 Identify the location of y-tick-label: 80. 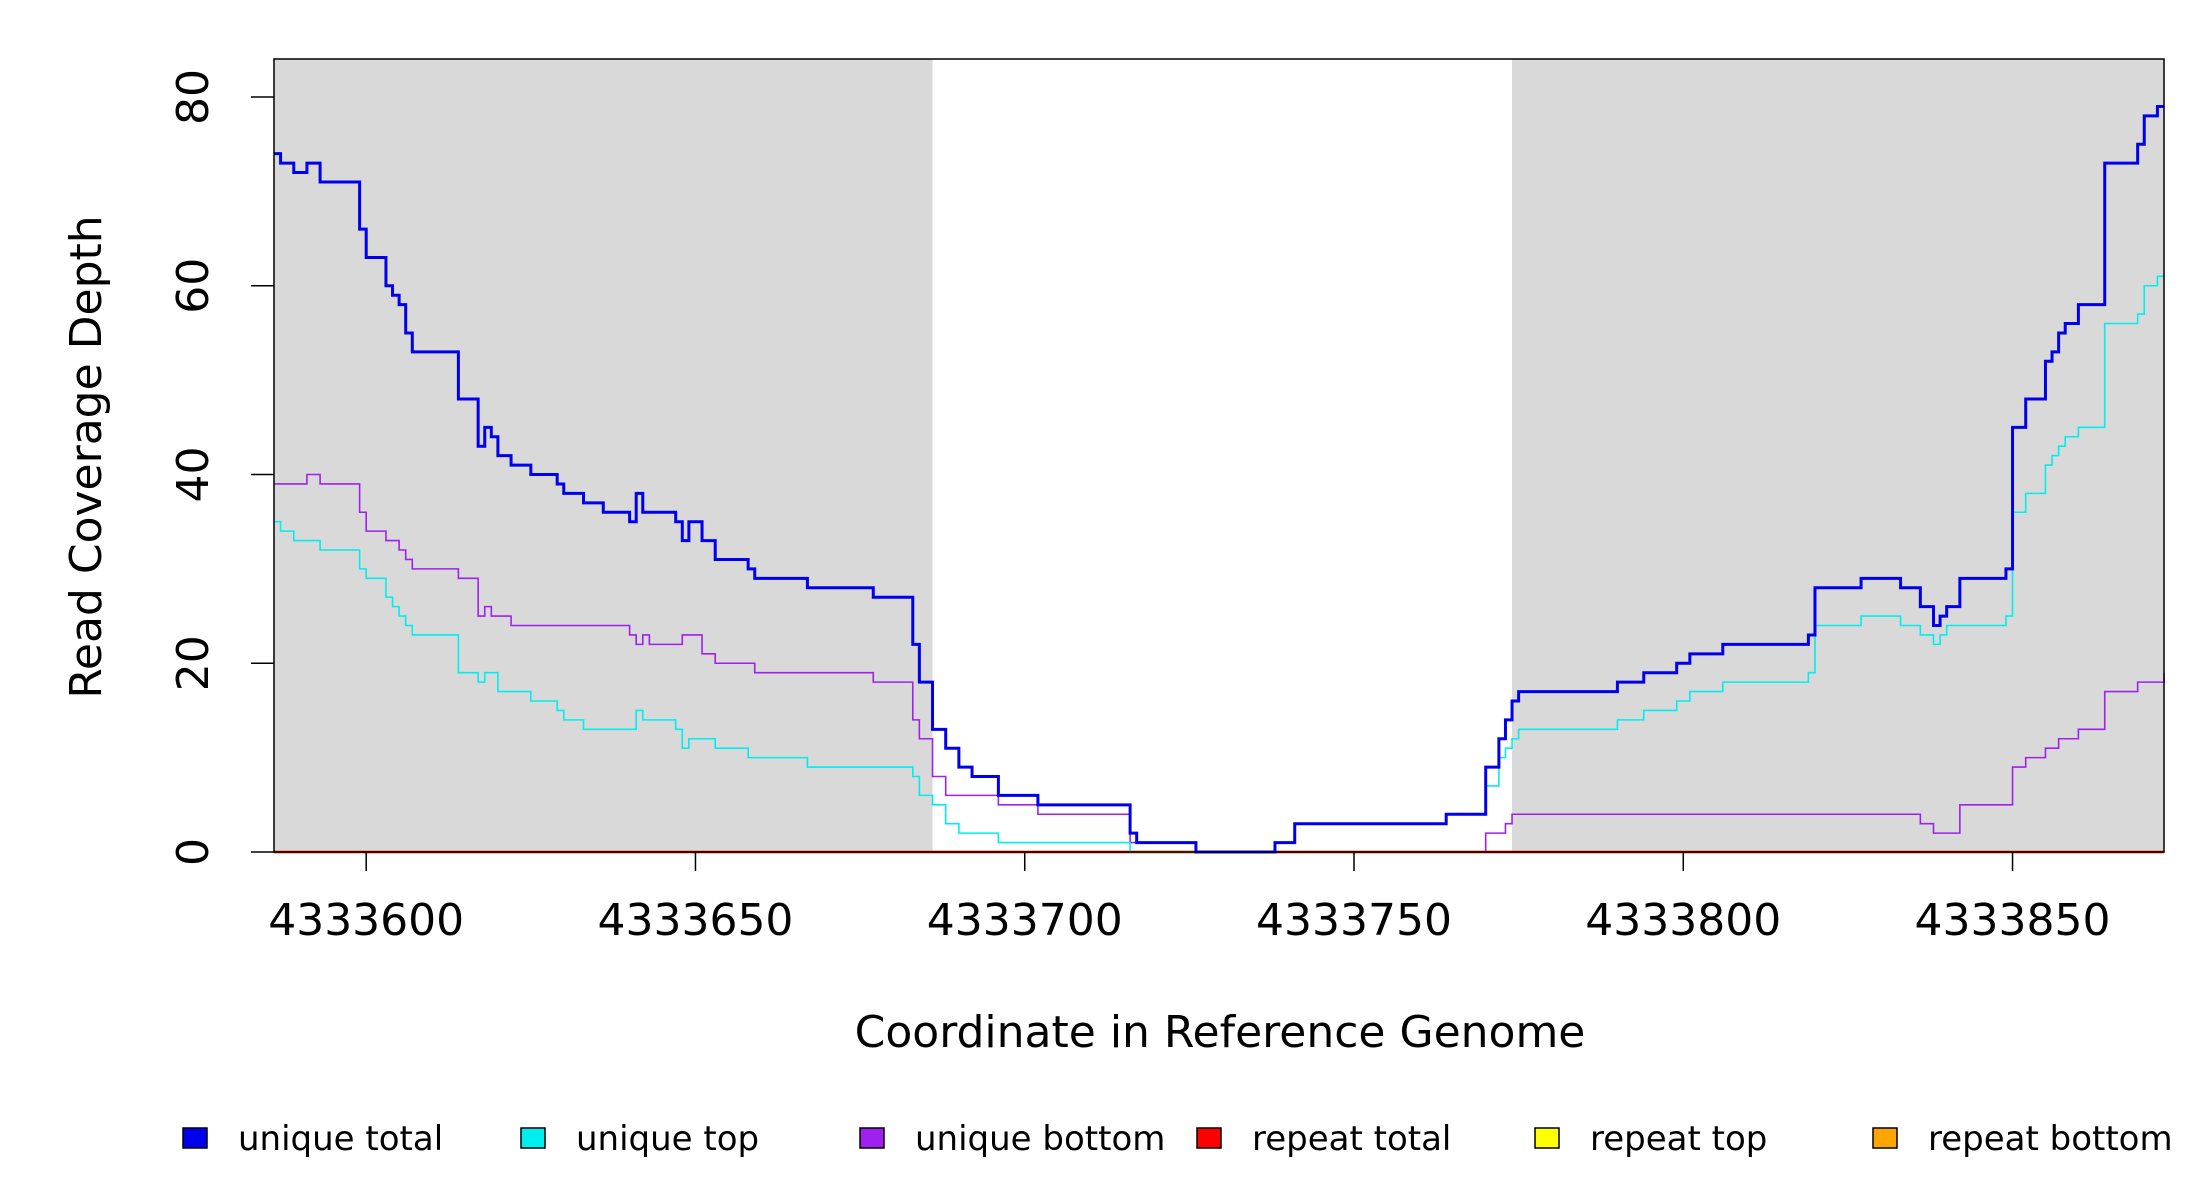
(193, 97).